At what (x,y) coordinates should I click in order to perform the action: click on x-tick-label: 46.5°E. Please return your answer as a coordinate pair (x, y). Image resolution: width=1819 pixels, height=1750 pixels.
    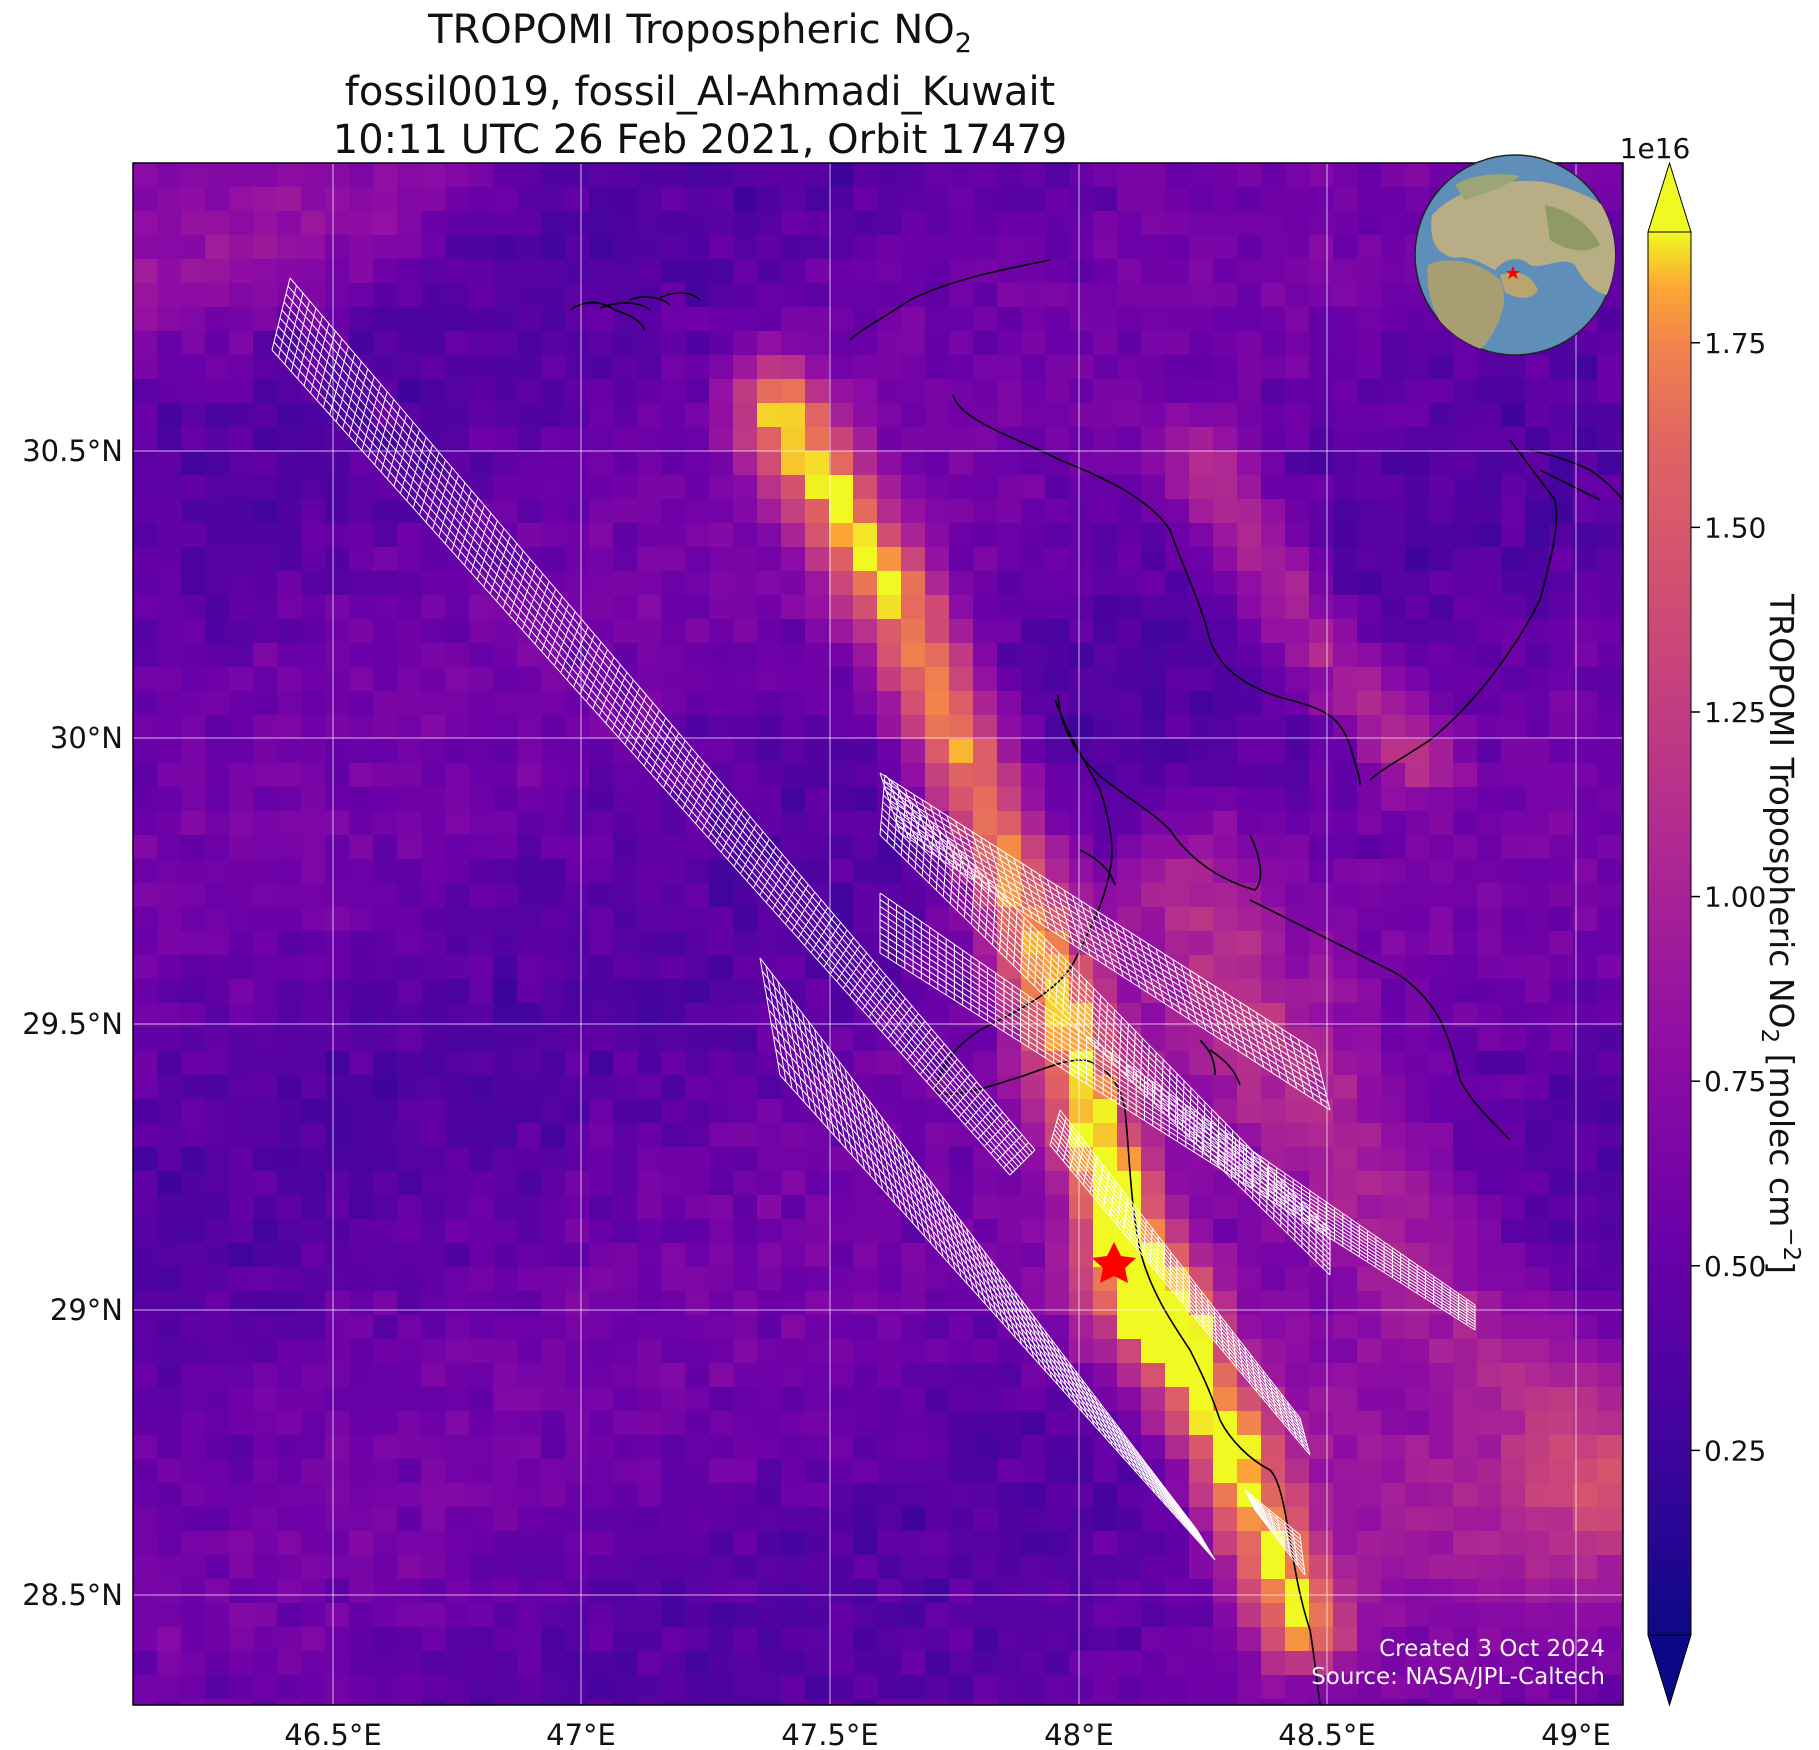
    Looking at the image, I should click on (332, 1734).